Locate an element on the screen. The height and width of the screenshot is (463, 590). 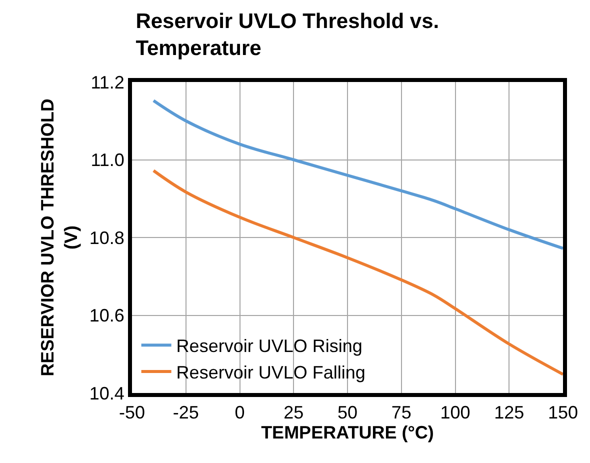
x-tick-label: 100 is located at coordinates (455, 412).